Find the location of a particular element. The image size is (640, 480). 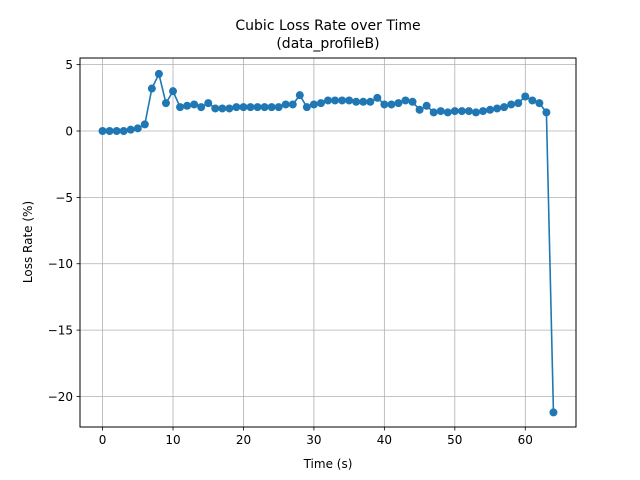

chart-subtitle: (data_profileB) is located at coordinates (327, 44).